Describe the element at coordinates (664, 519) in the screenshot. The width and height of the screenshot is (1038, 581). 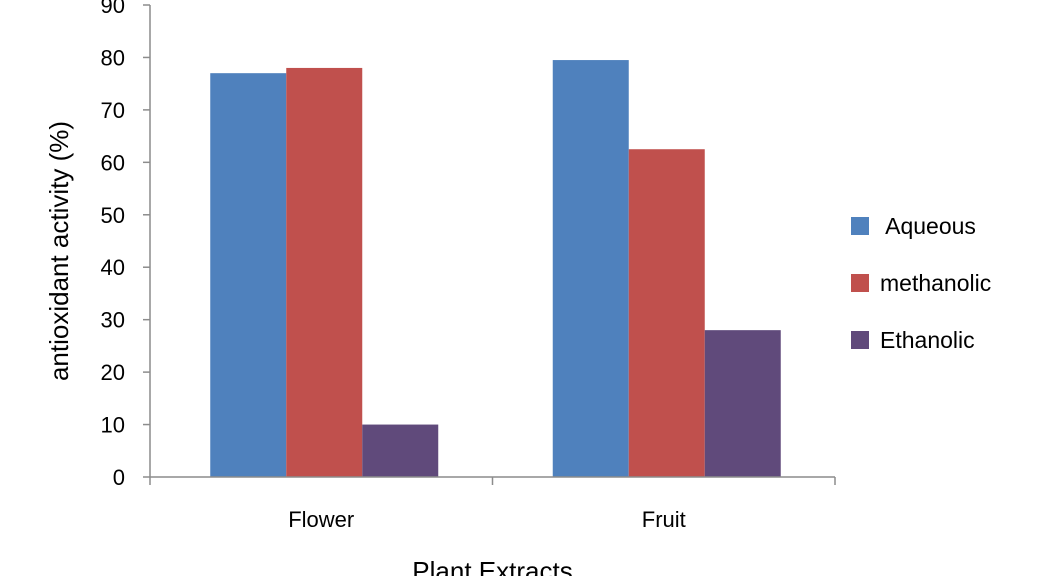
I see `x-category-label: Fruit` at that location.